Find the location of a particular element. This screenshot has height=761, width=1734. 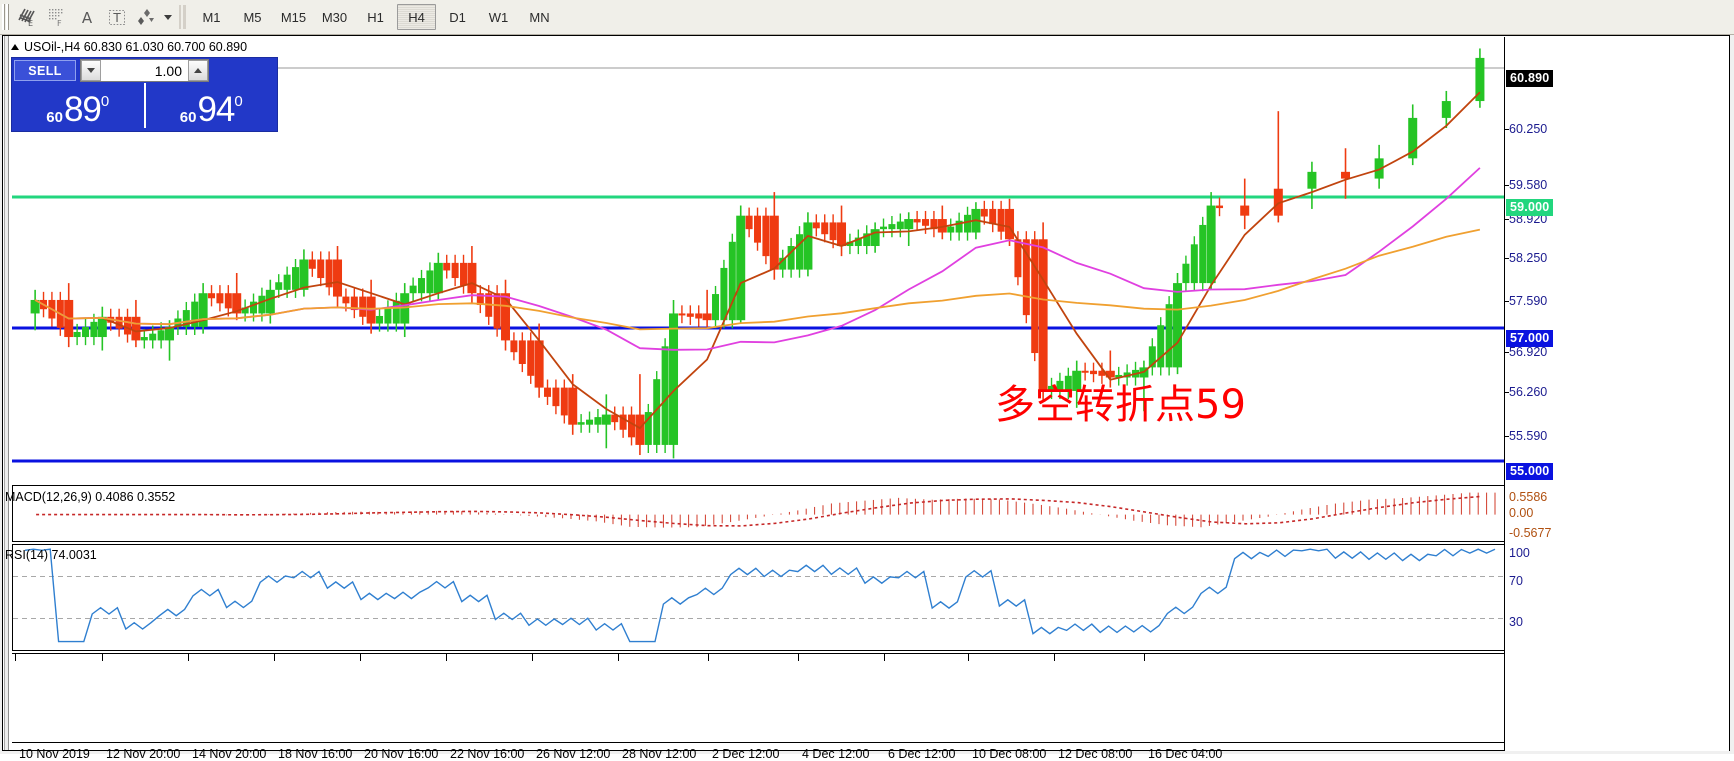

price-tick: 56.920 is located at coordinates (1528, 352).